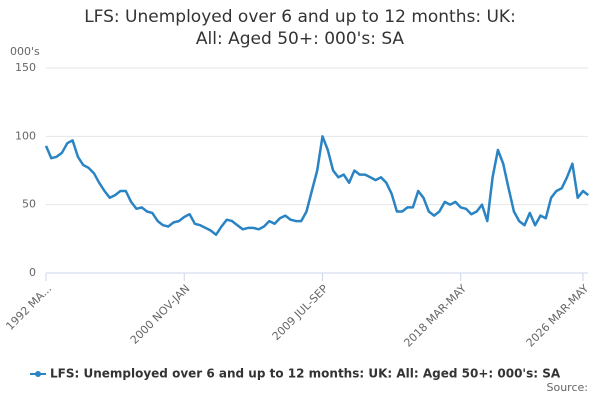 This screenshot has width=600, height=400. I want to click on x-tick-label: 2009 JUL-SEP, so click(300, 312).